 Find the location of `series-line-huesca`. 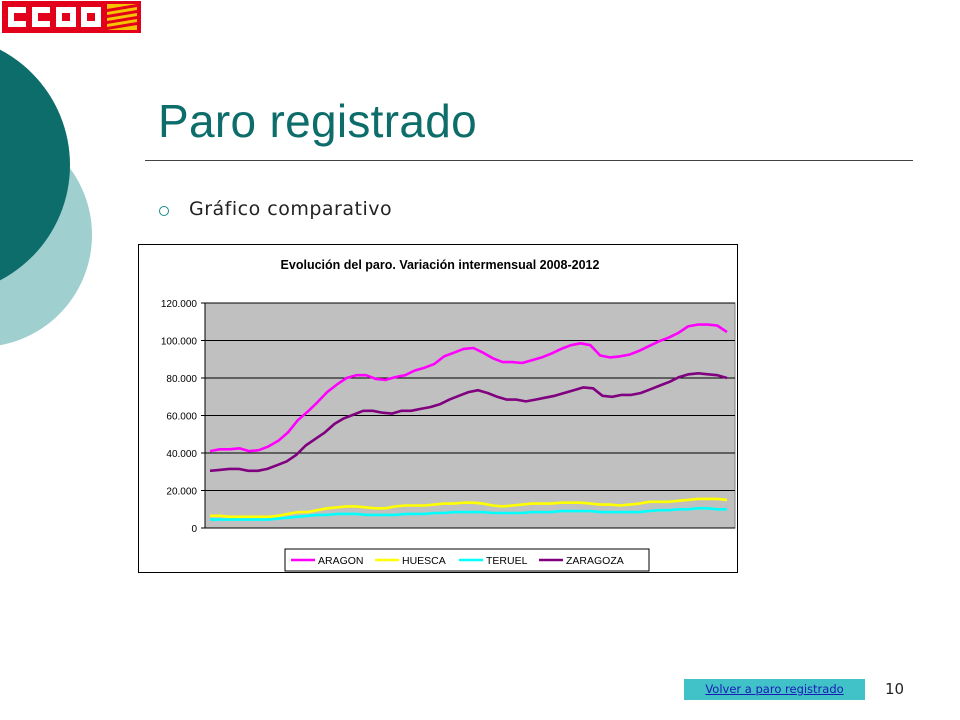

series-line-huesca is located at coordinates (469, 508).